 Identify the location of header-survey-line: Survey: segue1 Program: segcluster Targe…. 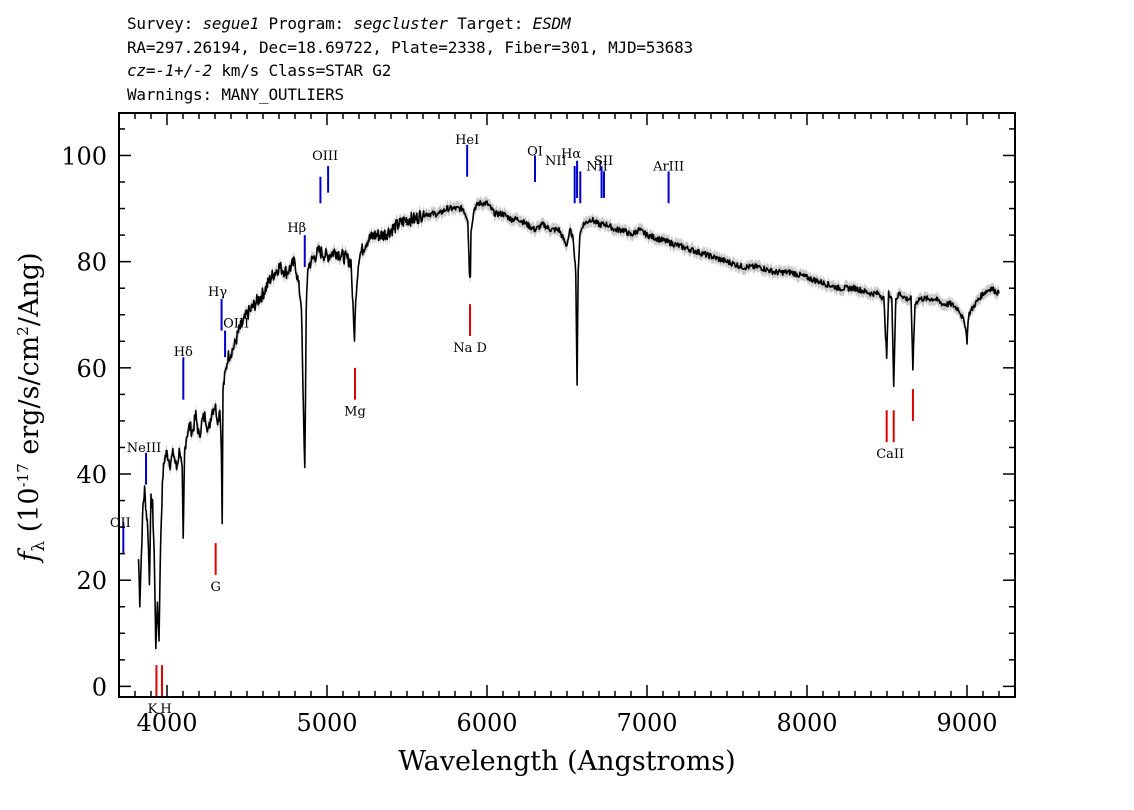
(577, 24).